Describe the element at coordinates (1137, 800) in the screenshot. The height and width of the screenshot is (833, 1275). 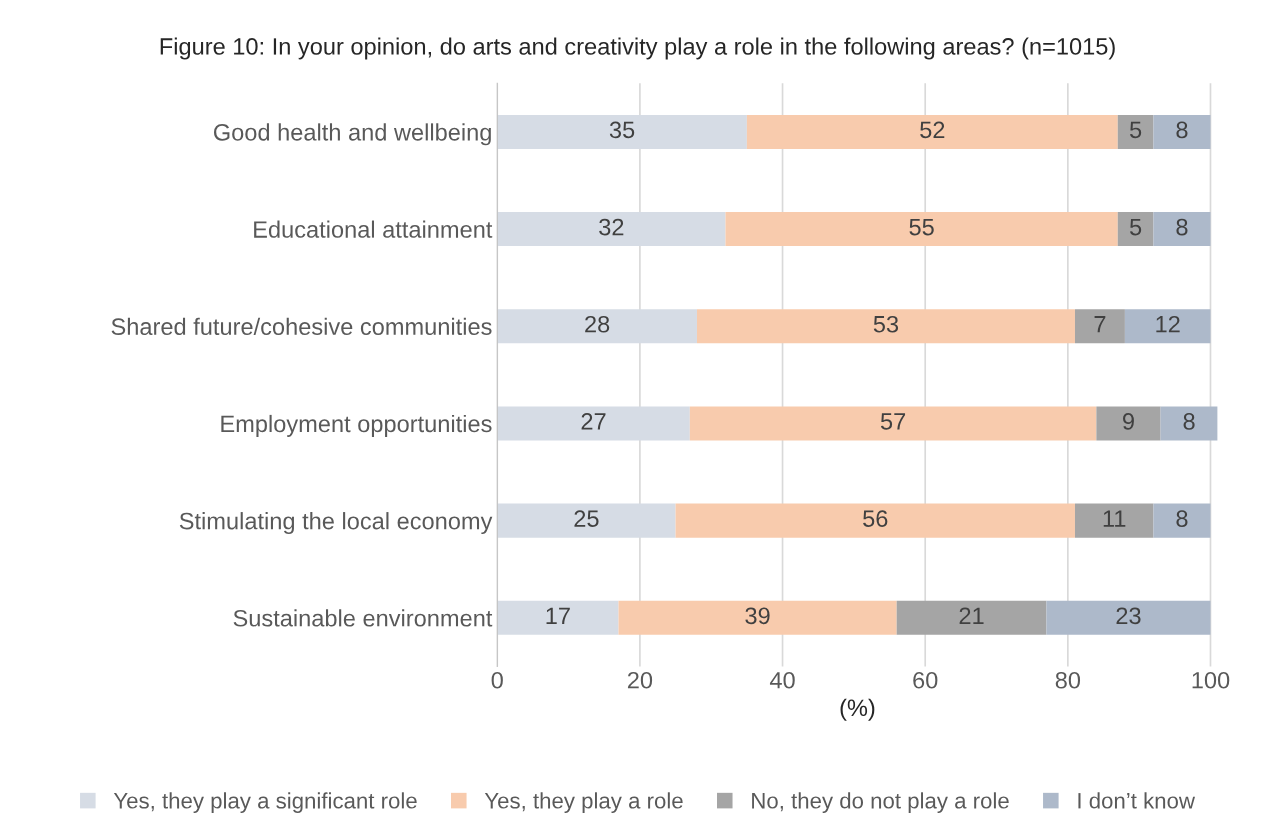
I see `legend-label: I don’t know` at that location.